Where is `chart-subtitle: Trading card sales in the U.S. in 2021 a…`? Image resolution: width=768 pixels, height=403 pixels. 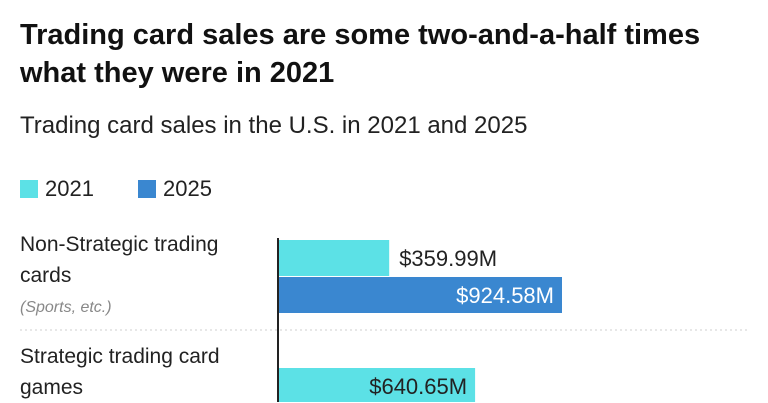
chart-subtitle: Trading card sales in the U.S. in 2021 a… is located at coordinates (274, 125).